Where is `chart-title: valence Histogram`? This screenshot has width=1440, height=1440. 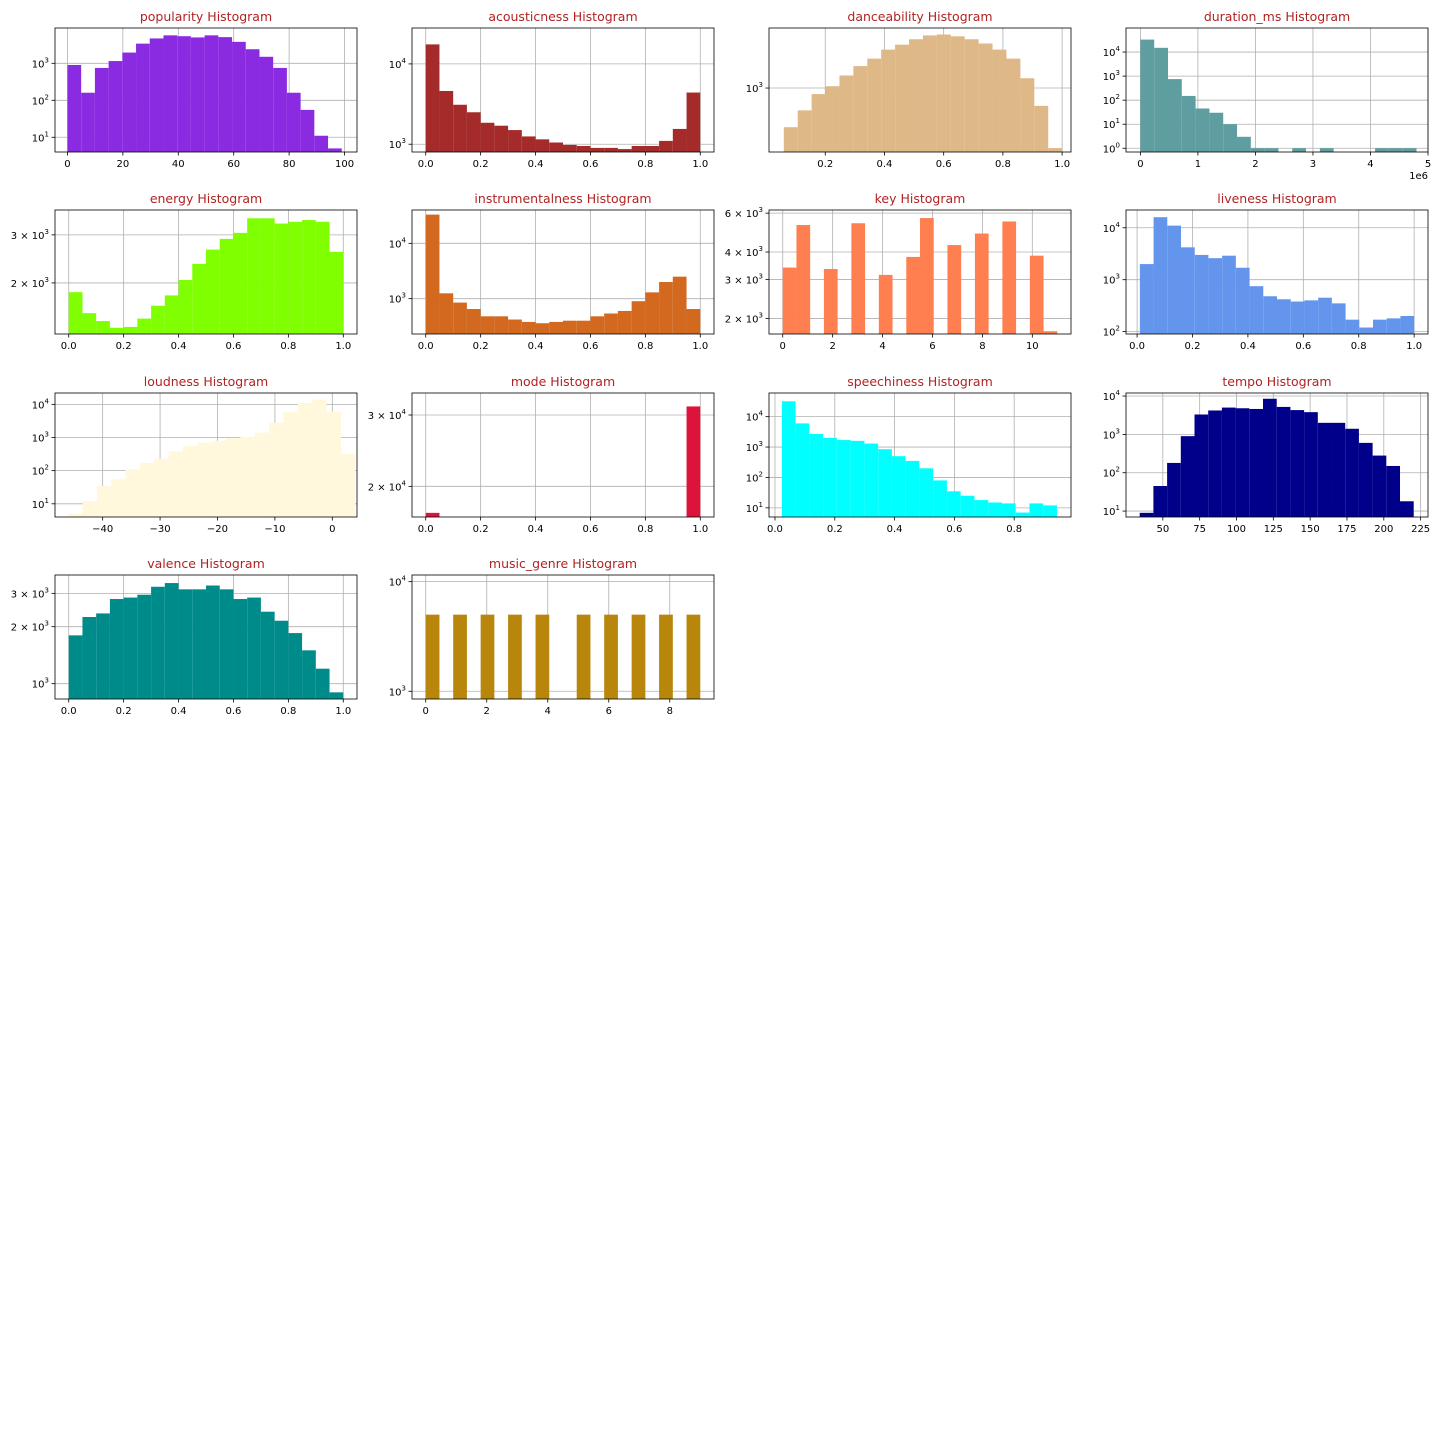 chart-title: valence Histogram is located at coordinates (206, 563).